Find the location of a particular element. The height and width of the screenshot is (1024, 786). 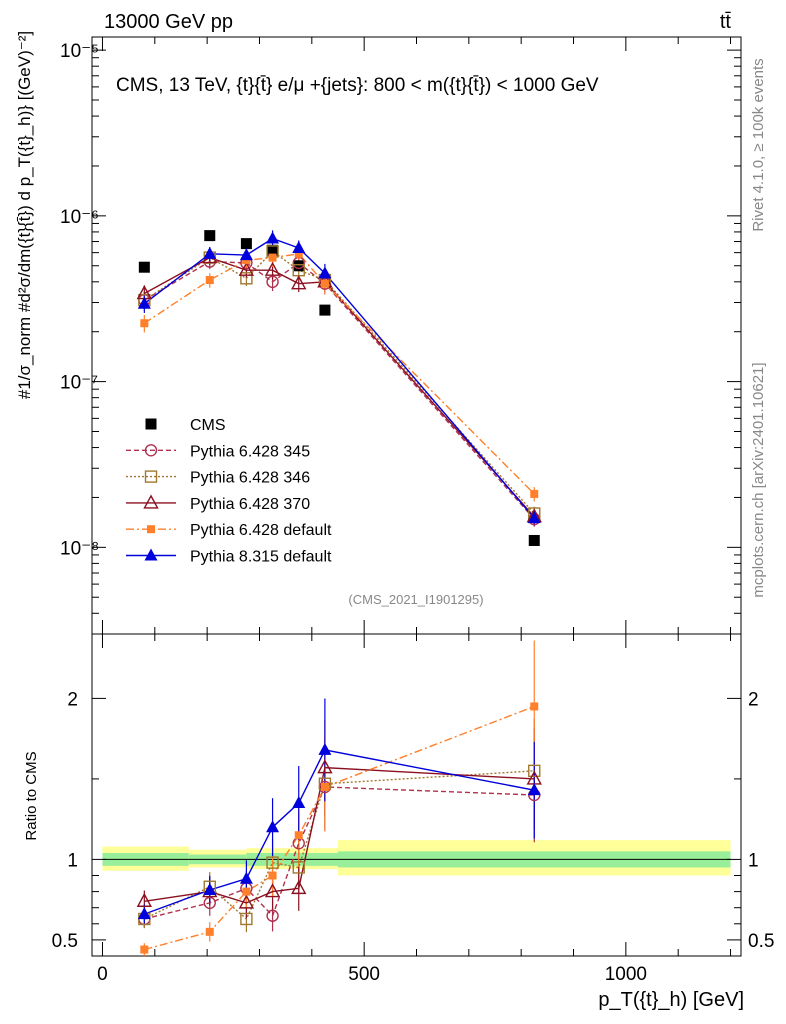

x-tick-label: 1000 is located at coordinates (626, 974).